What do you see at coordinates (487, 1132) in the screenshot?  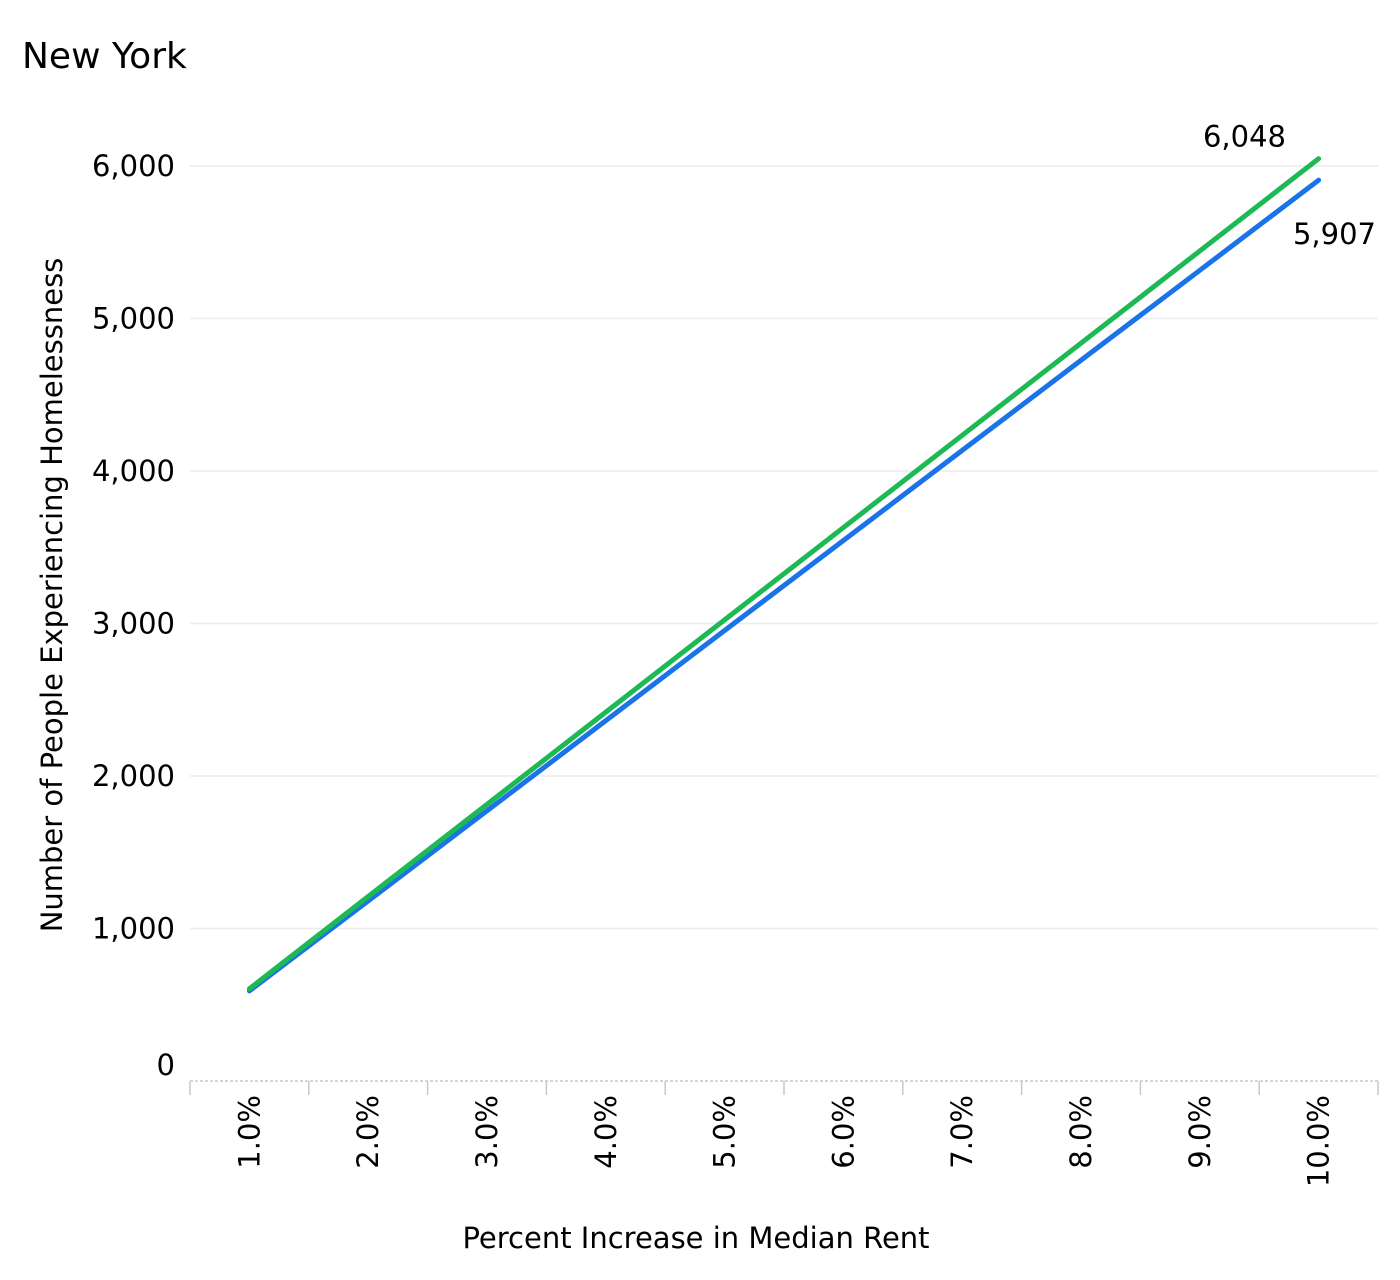 I see `x-tick-label: 3.0%` at bounding box center [487, 1132].